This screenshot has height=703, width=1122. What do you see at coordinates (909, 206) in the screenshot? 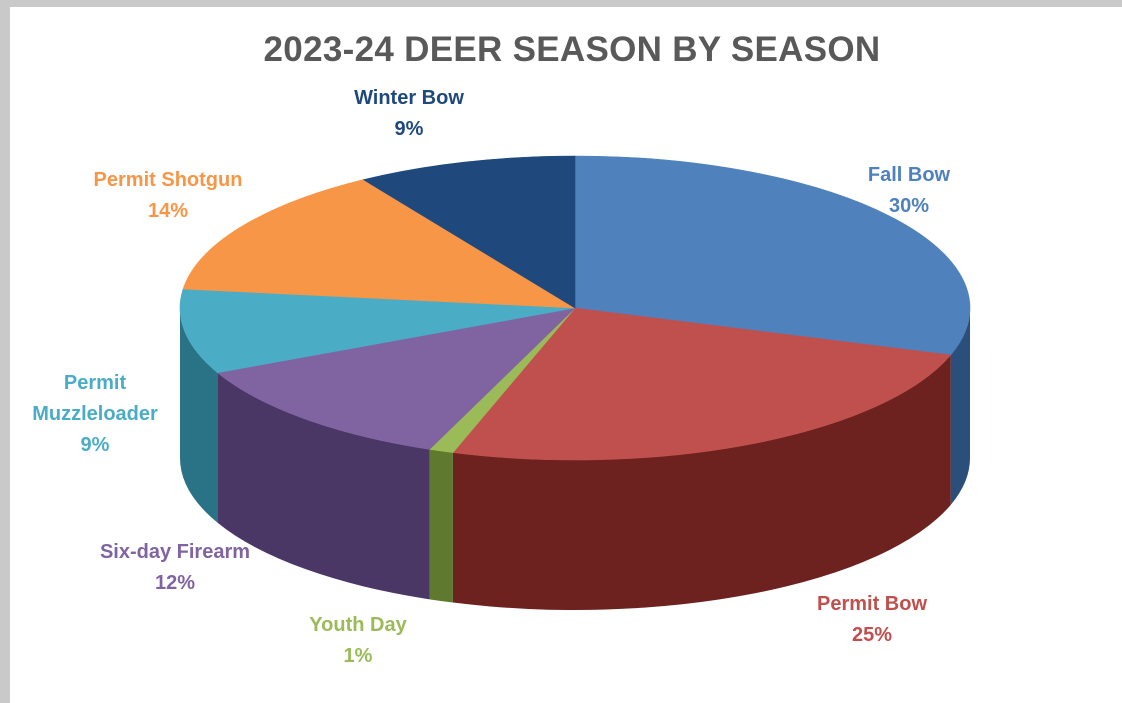
I see `slice-label-line: 30%` at bounding box center [909, 206].